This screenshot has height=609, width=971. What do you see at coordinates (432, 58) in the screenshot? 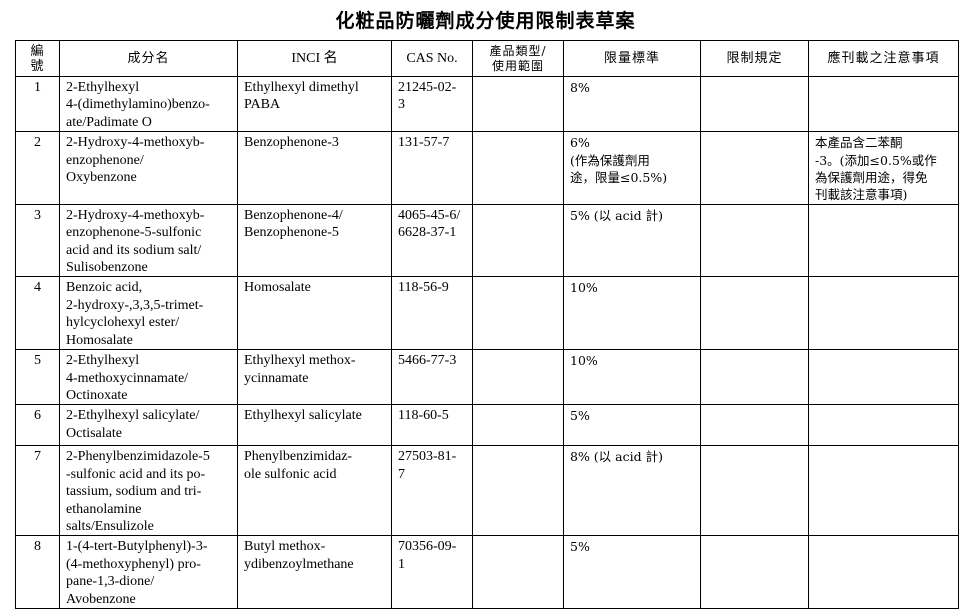
I see `header-cas-no: CAS No.` at bounding box center [432, 58].